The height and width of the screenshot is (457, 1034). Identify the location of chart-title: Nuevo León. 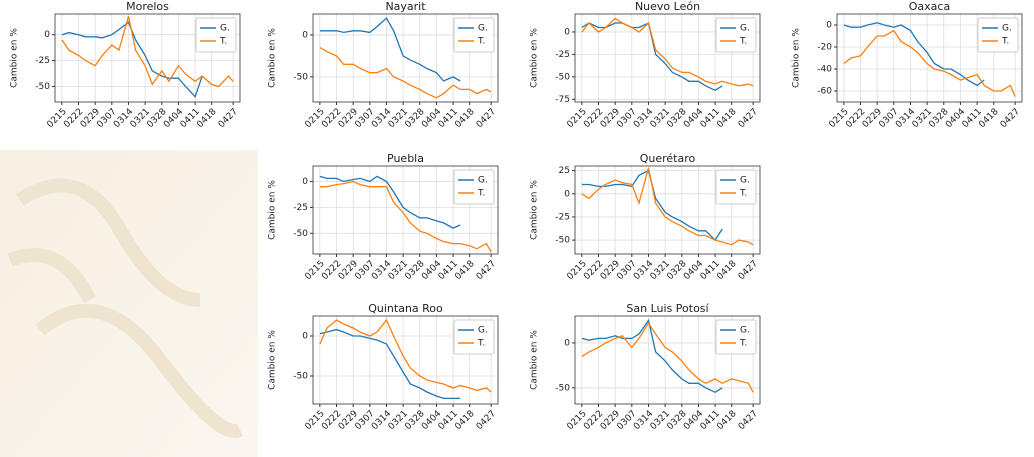
(667, 6).